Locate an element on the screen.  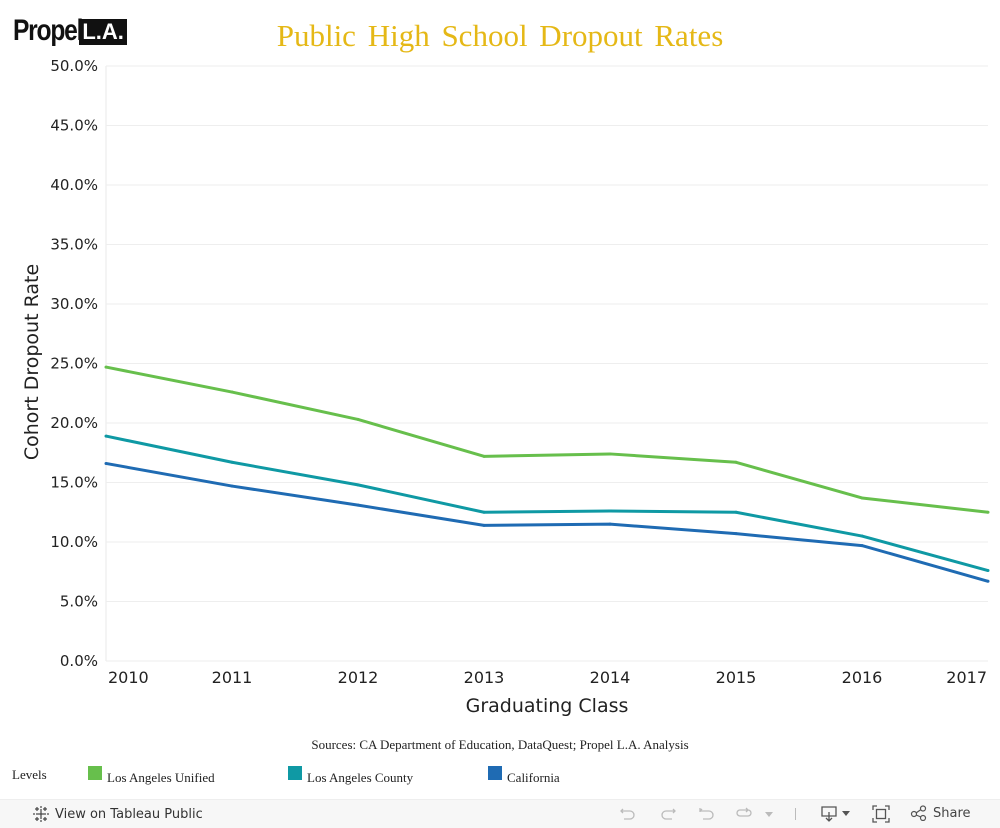
share-icon is located at coordinates (918, 813).